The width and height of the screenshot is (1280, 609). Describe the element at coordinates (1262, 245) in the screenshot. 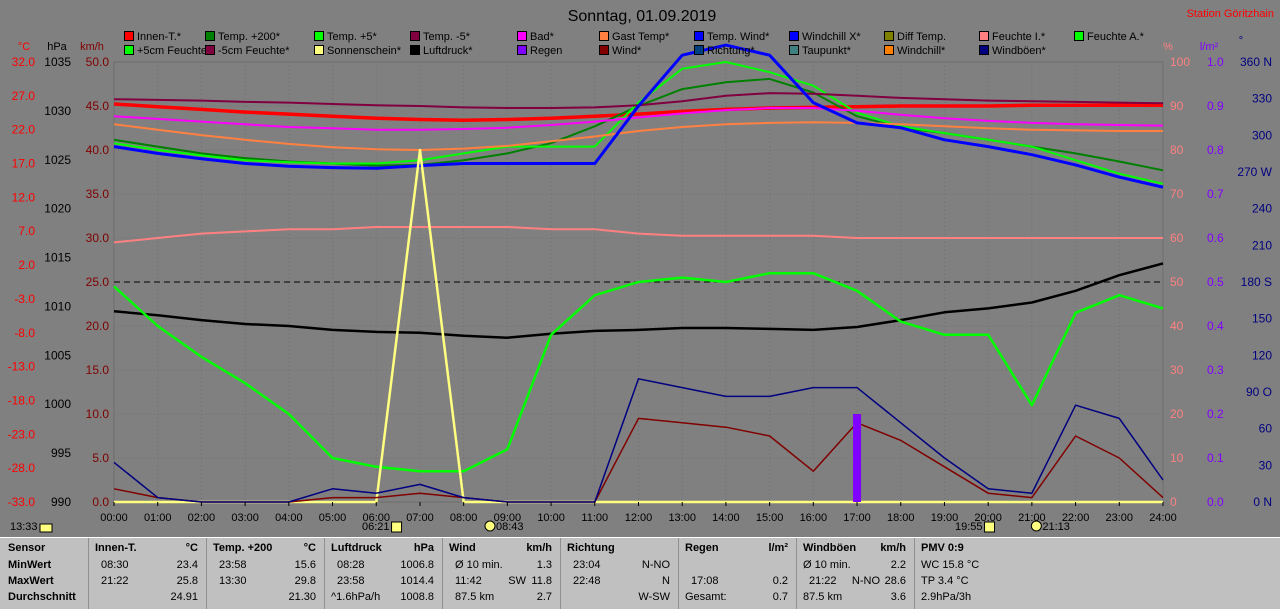

I see `dir-tick: 210` at that location.